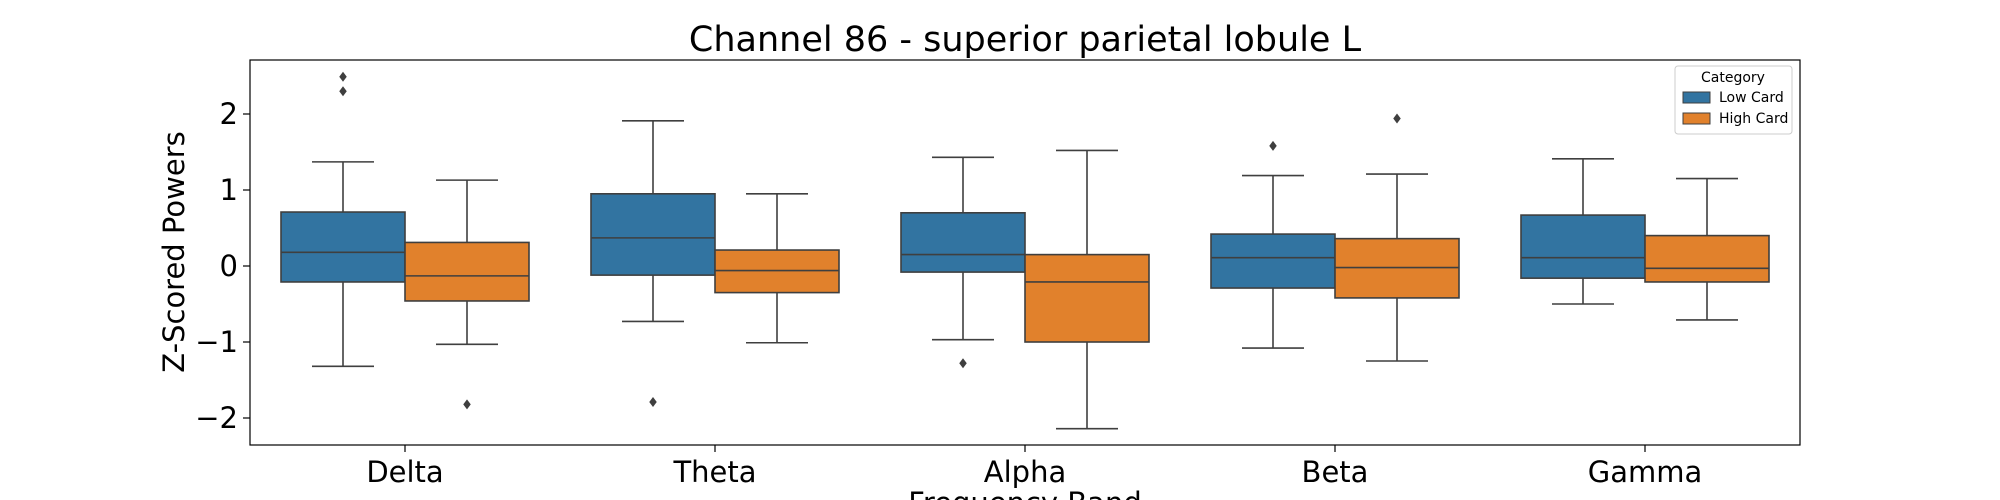 The height and width of the screenshot is (500, 2000). I want to click on y-axis: −2 −1 0 1 2, so click(222, 266).